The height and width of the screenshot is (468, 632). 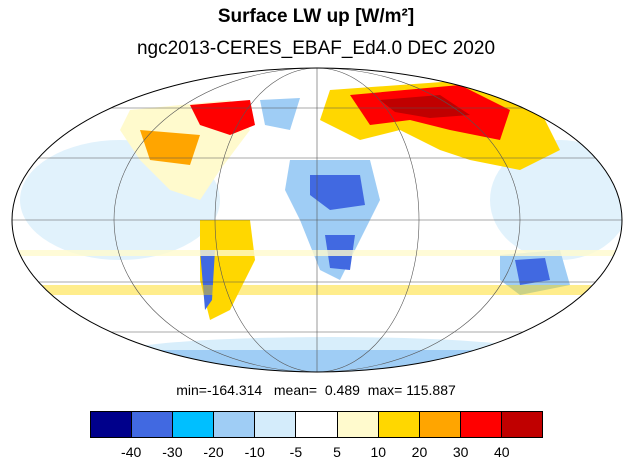 I want to click on colorbar-tick-label: -10, so click(x=254, y=452).